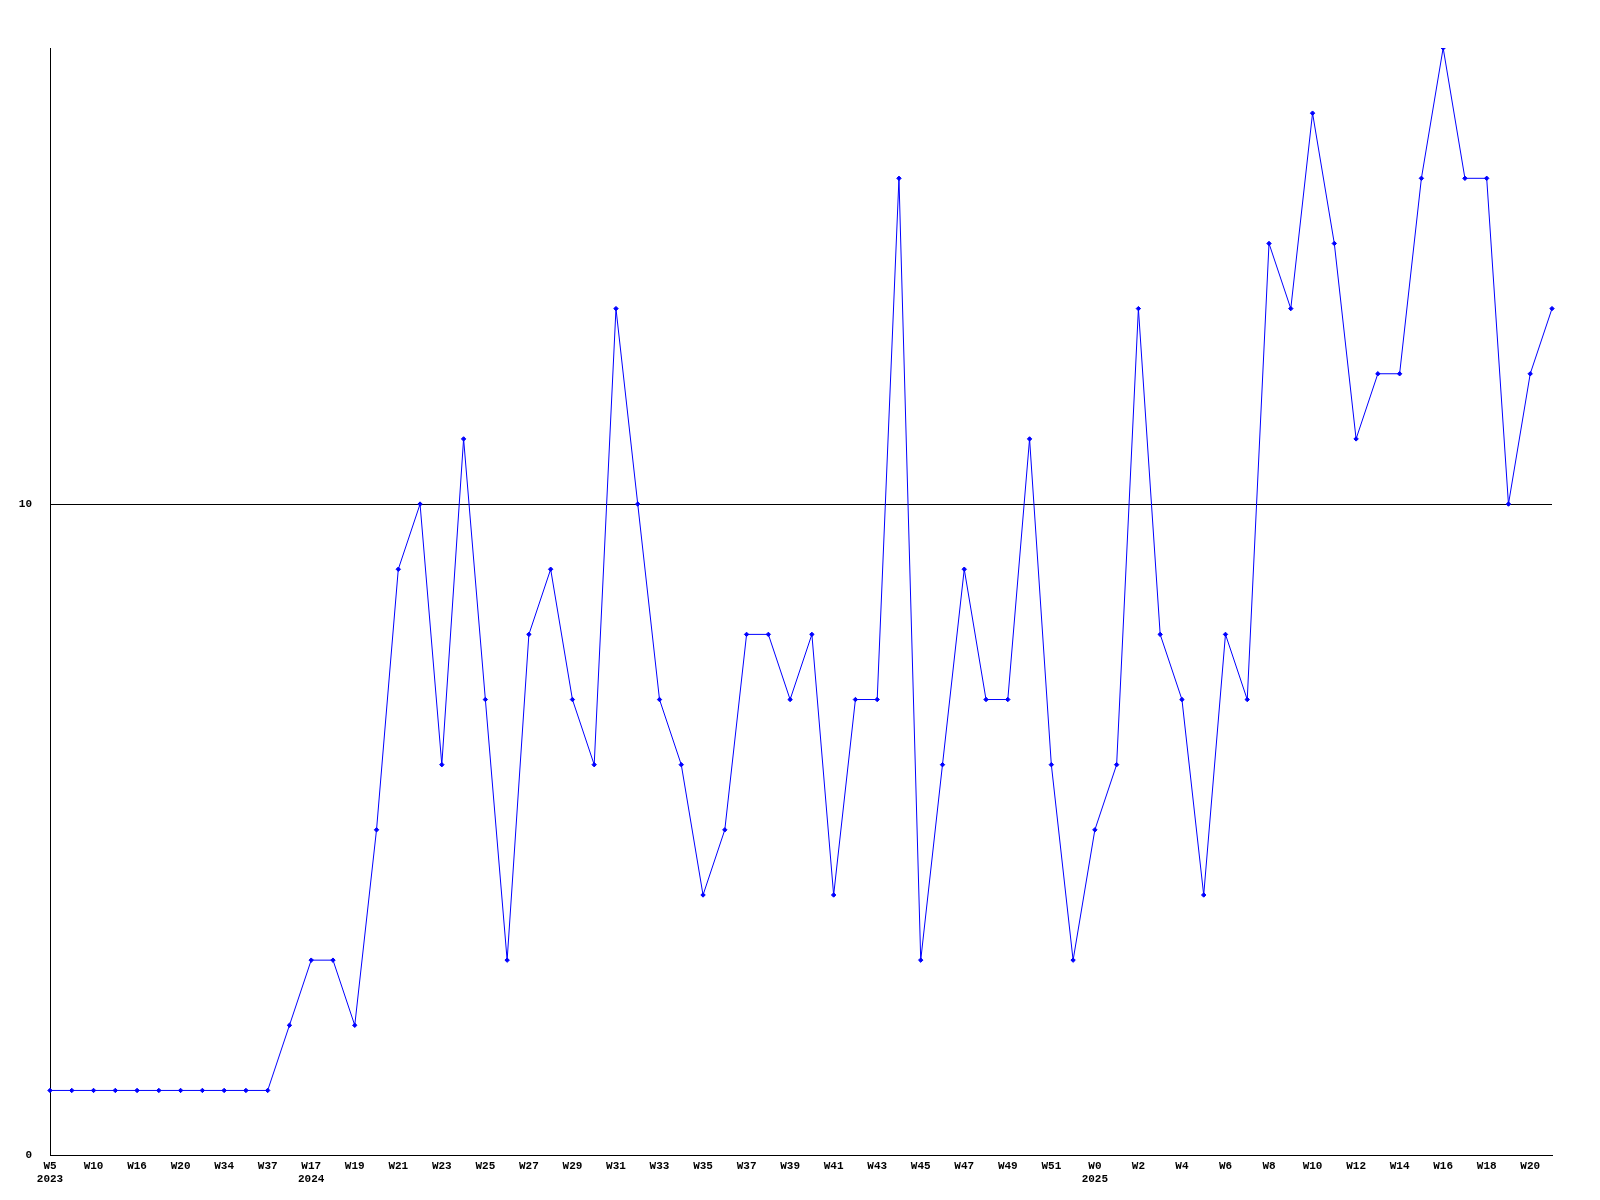  Describe the element at coordinates (1138, 1165) in the screenshot. I see `x-tick-label: W2` at that location.